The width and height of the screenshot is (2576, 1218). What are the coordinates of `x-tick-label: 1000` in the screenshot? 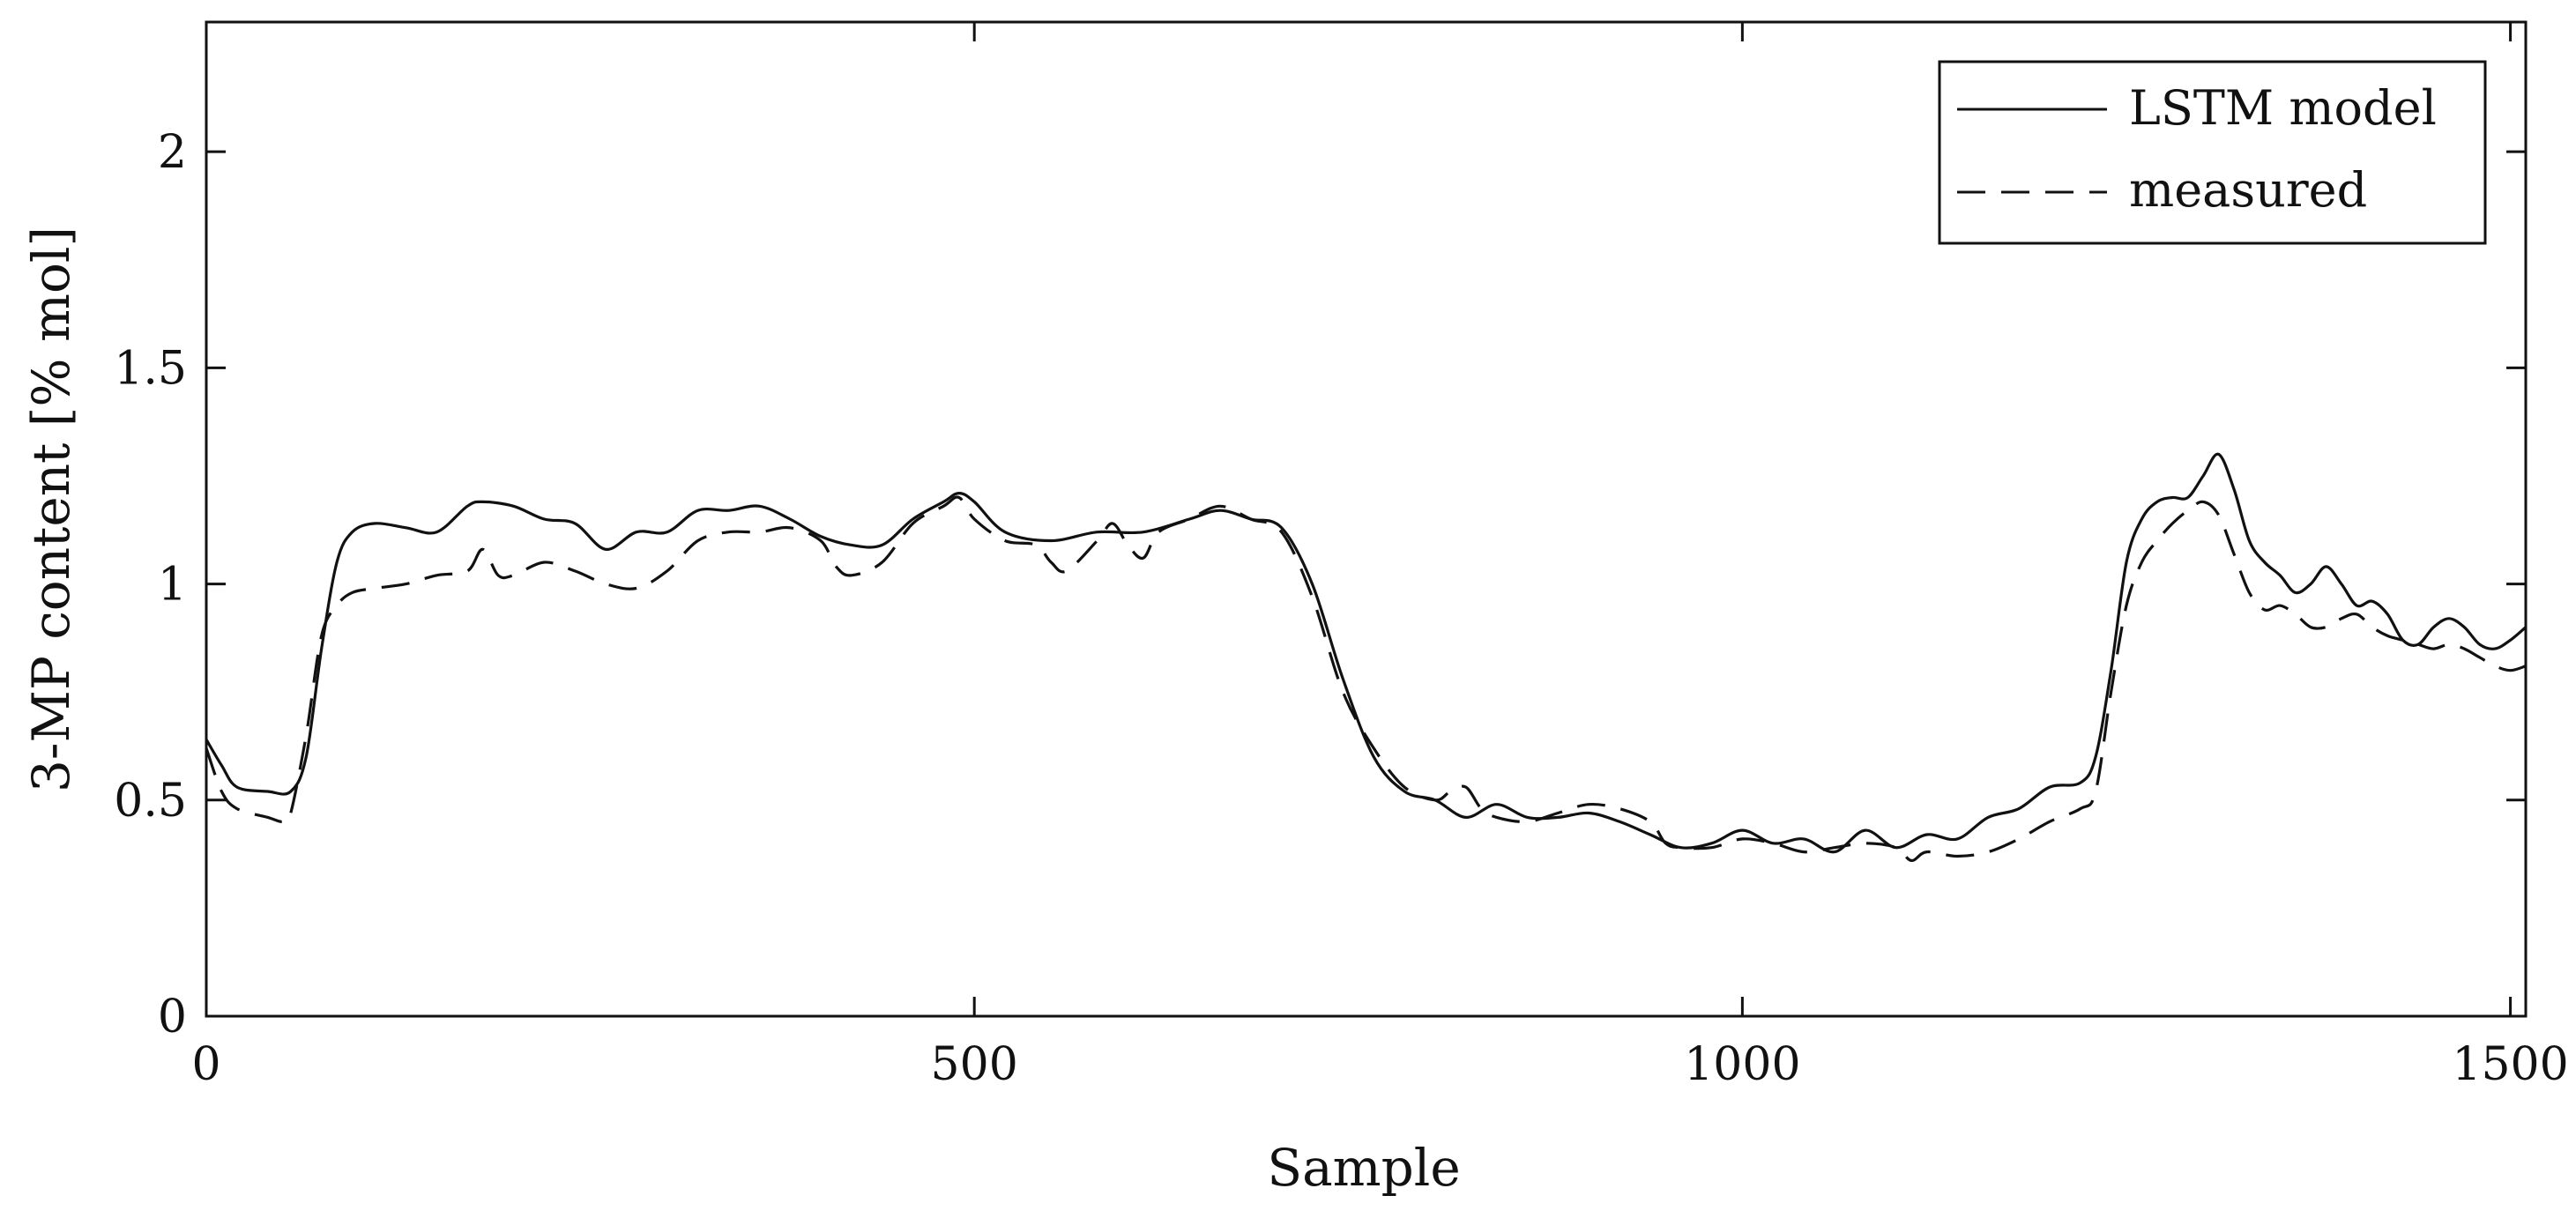 It's located at (1742, 1065).